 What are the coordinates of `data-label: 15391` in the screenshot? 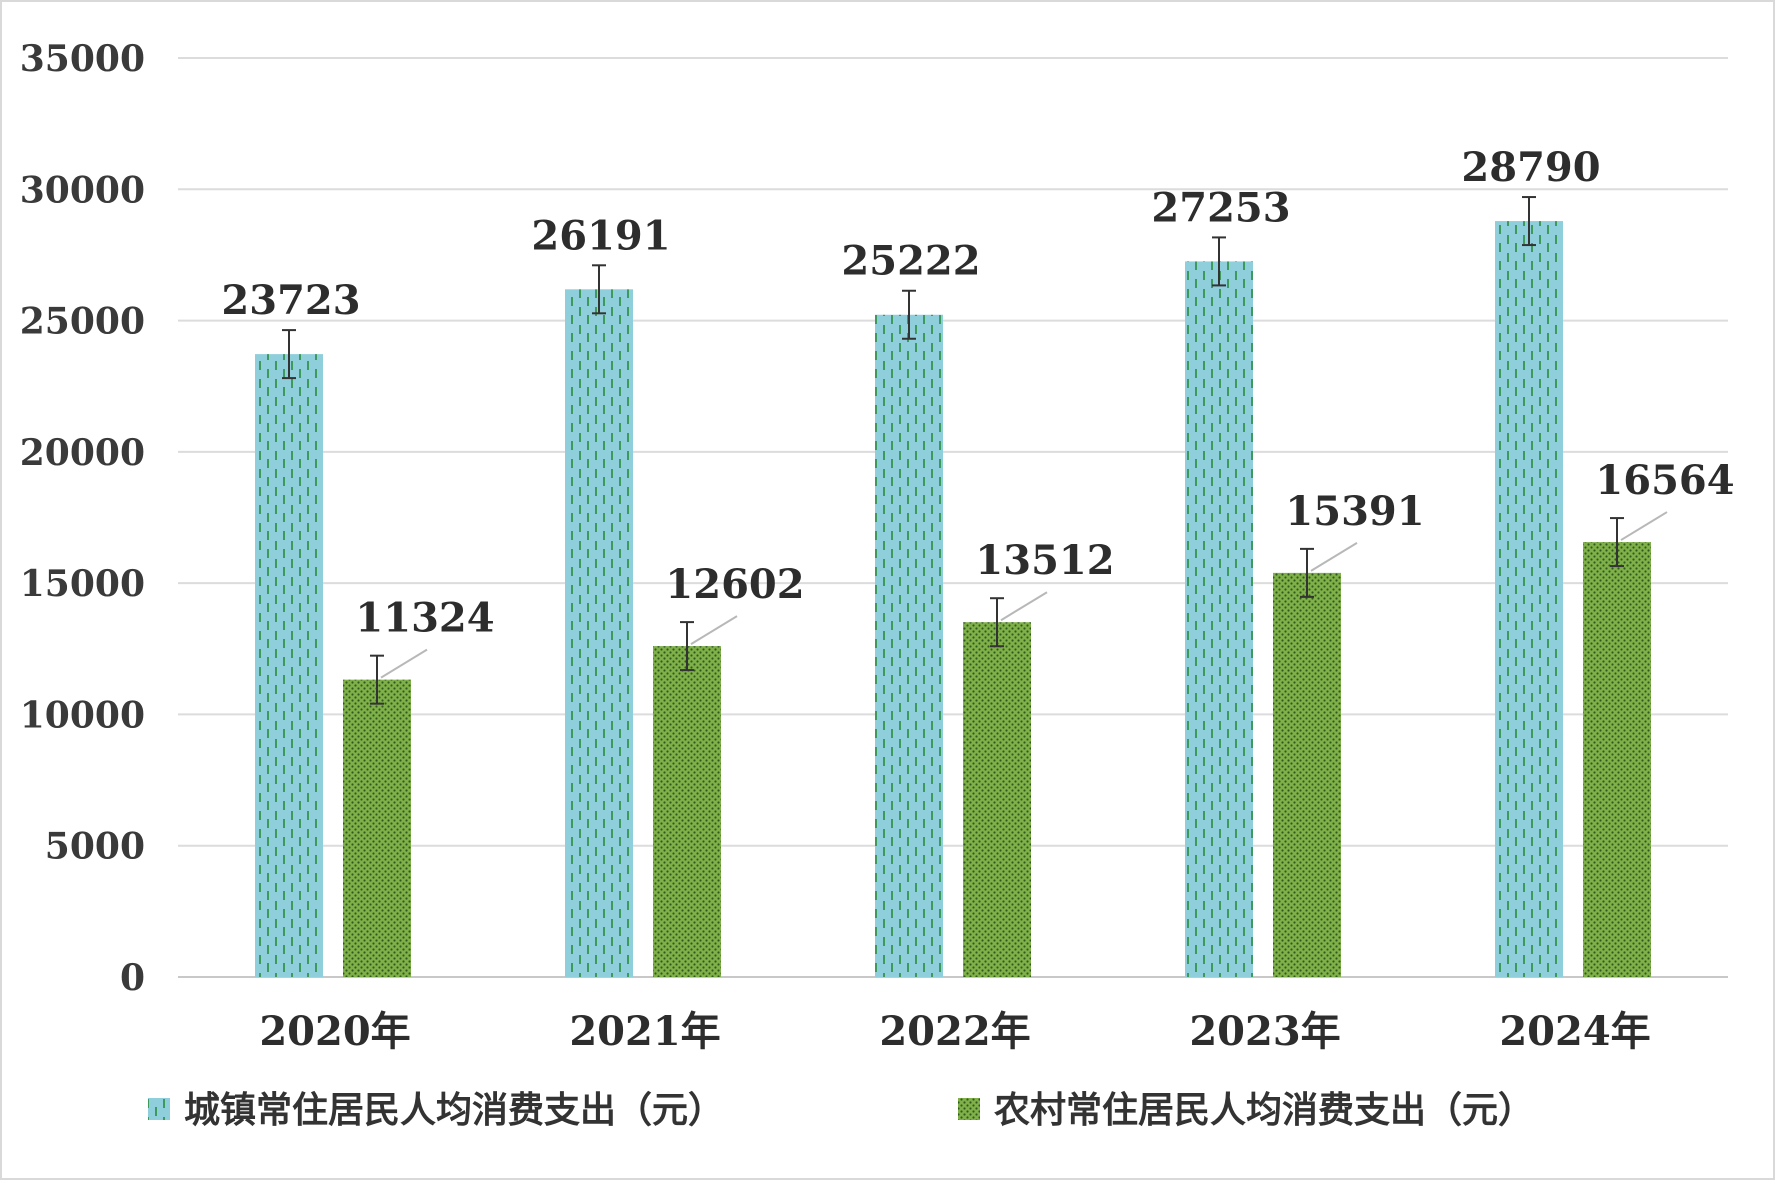 It's located at (1354, 511).